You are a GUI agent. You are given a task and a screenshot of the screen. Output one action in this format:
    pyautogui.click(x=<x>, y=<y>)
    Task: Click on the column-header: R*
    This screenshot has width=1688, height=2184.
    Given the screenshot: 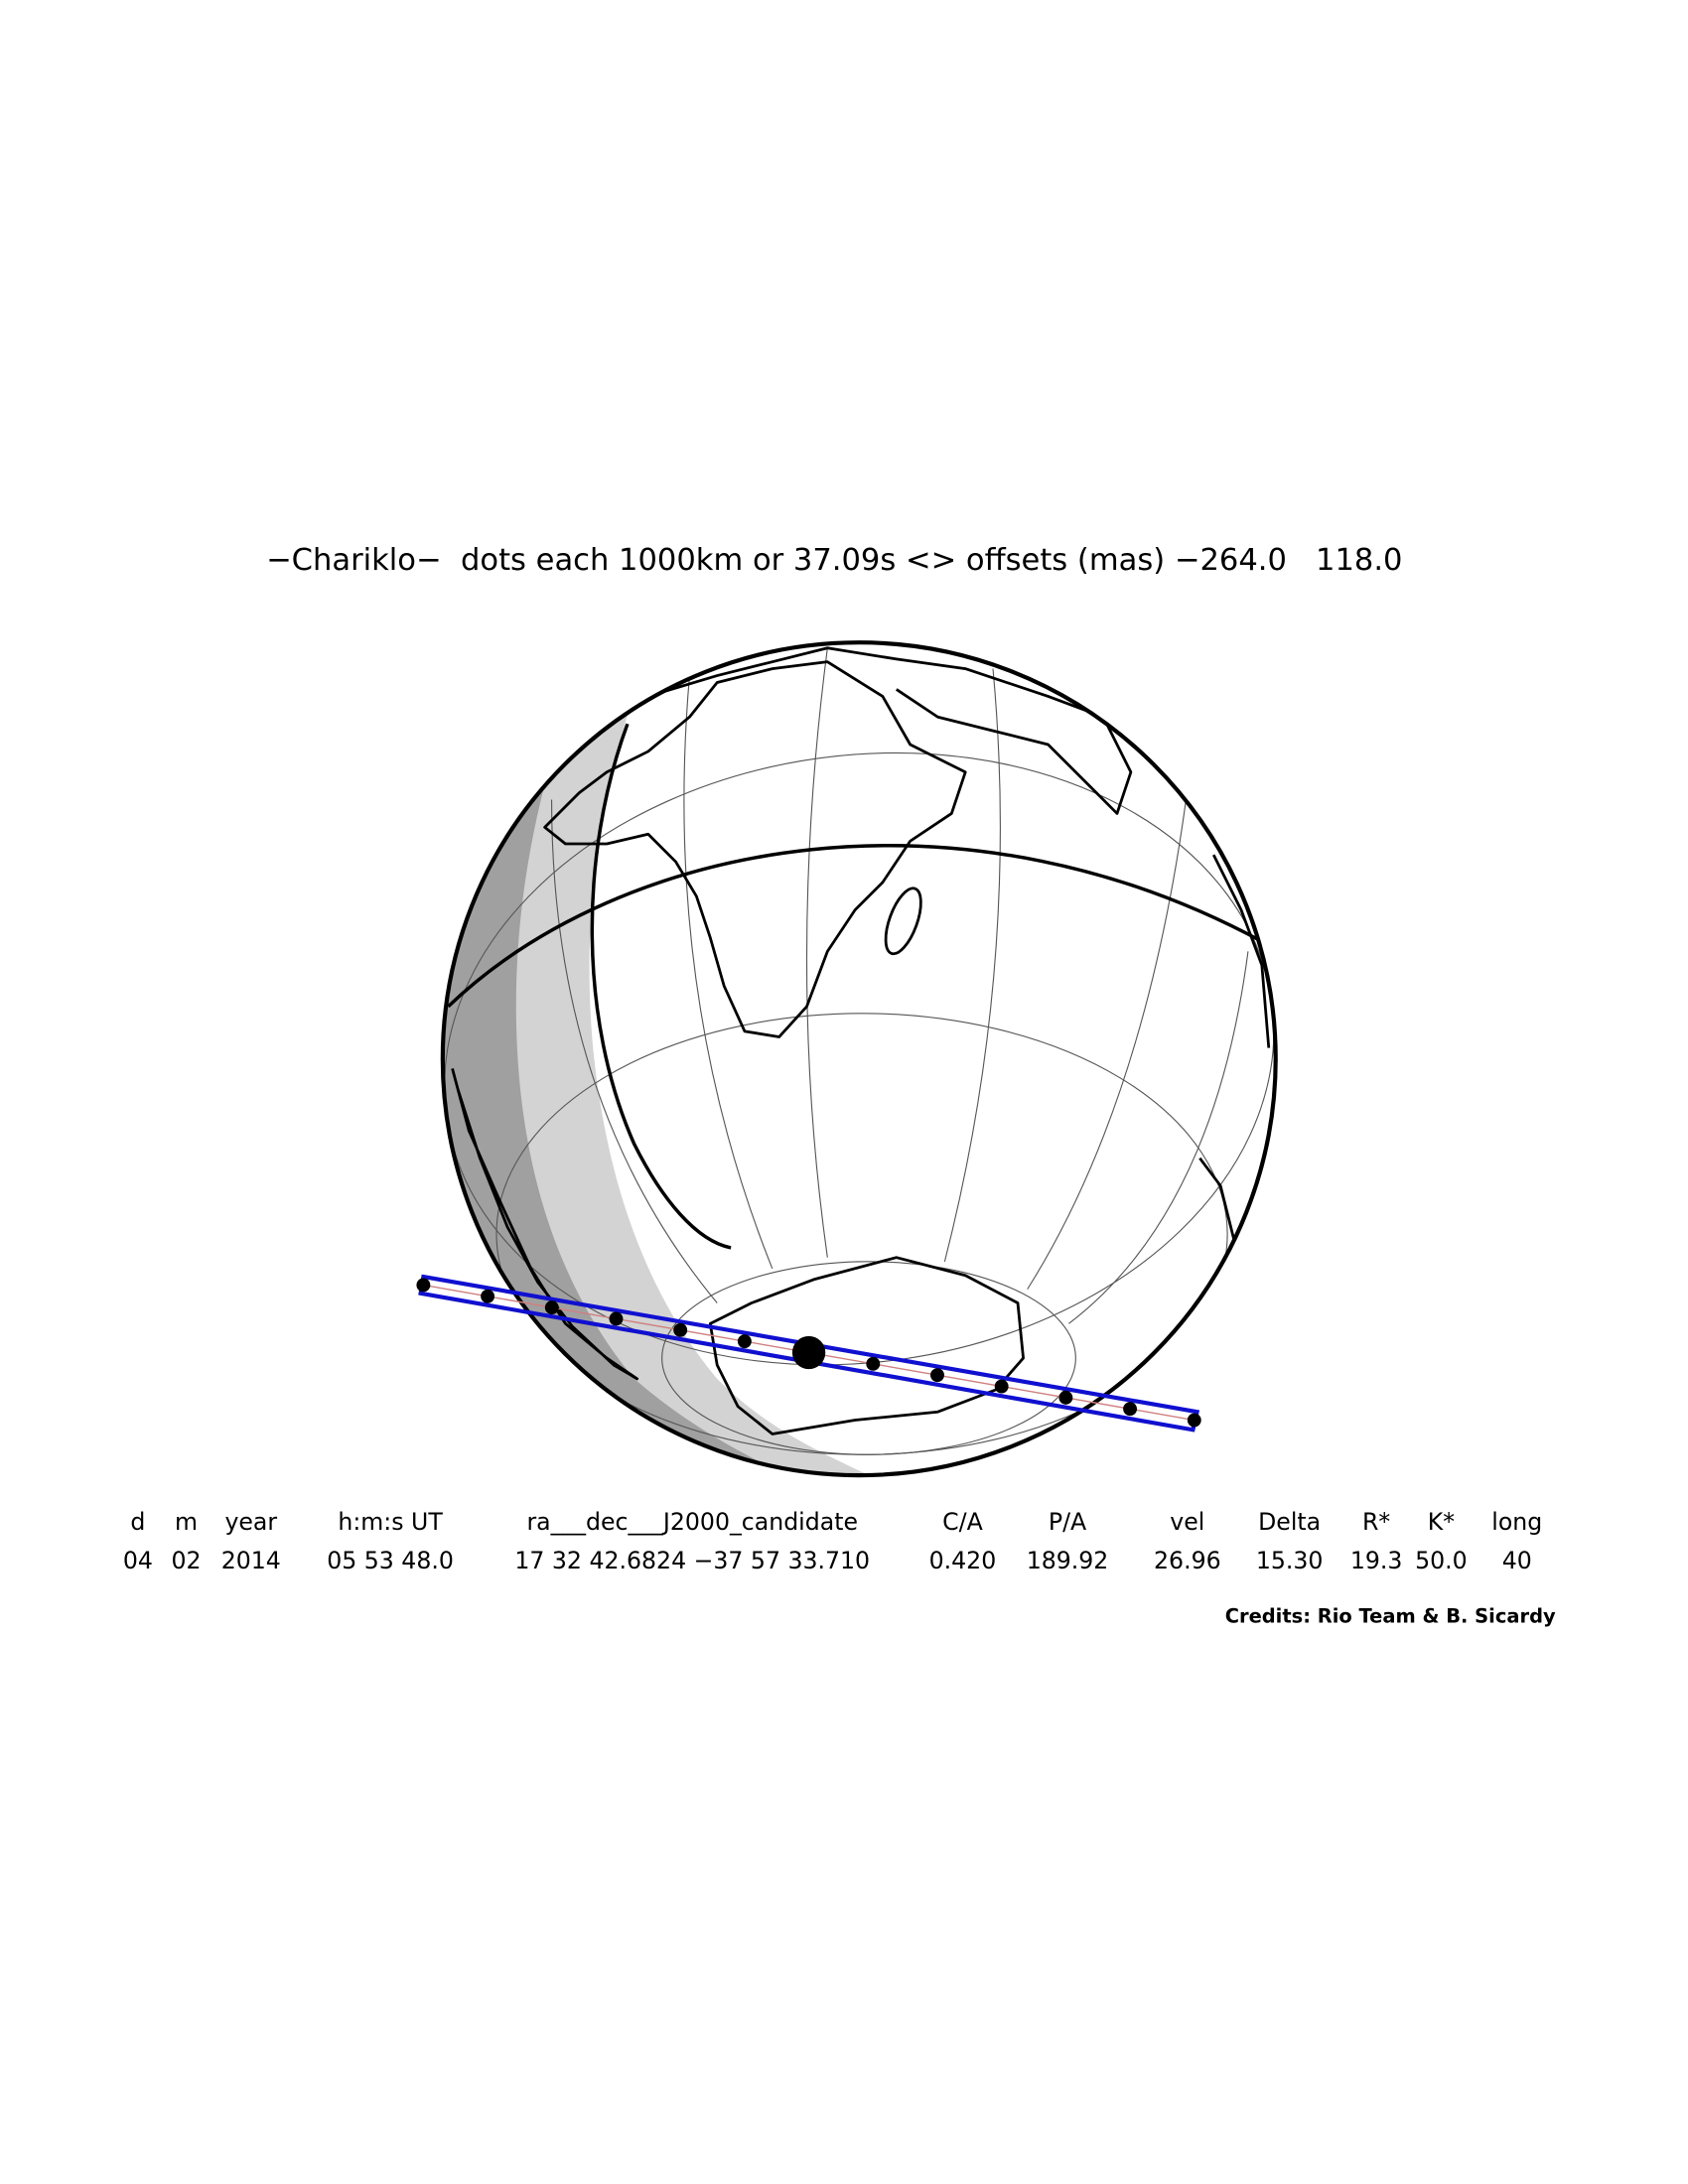 What is the action you would take?
    pyautogui.click(x=1376, y=1522)
    